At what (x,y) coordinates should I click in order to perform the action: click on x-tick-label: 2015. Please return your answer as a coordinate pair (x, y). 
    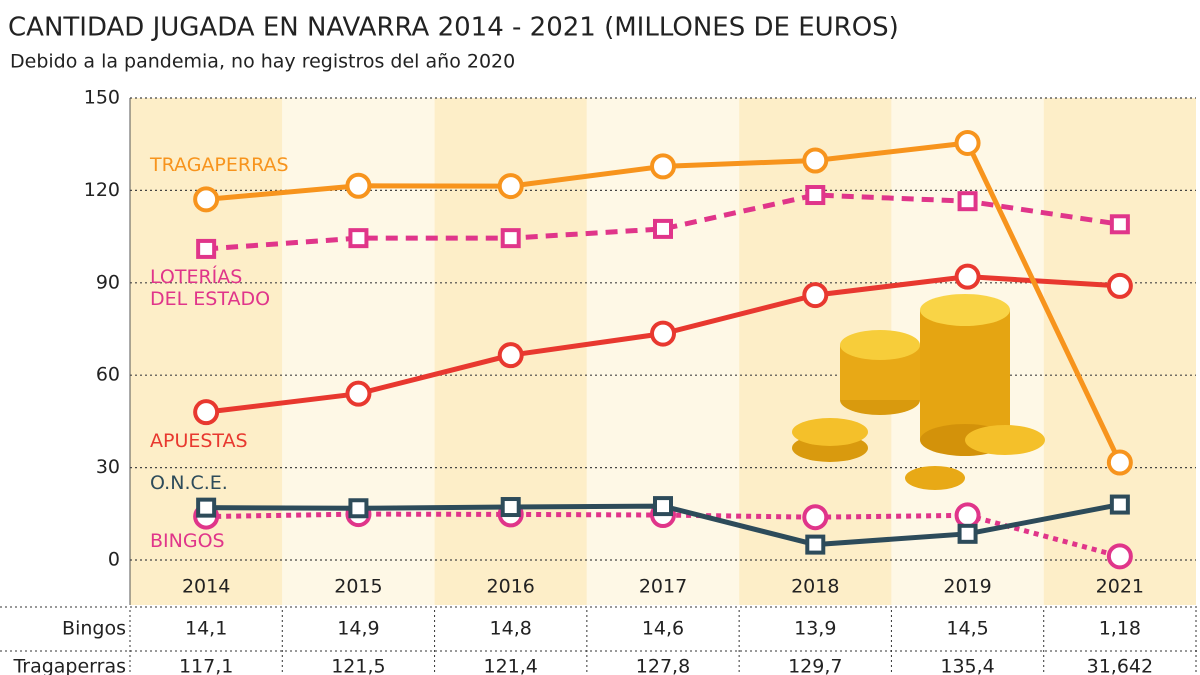
    Looking at the image, I should click on (358, 587).